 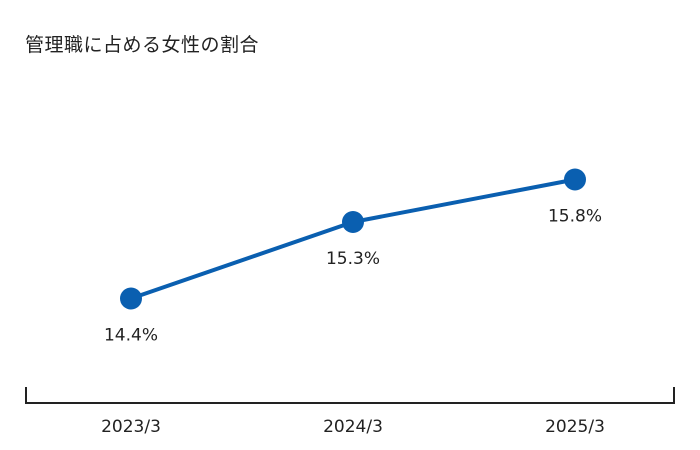 What do you see at coordinates (131, 336) in the screenshot?
I see `data-label: 14.4%` at bounding box center [131, 336].